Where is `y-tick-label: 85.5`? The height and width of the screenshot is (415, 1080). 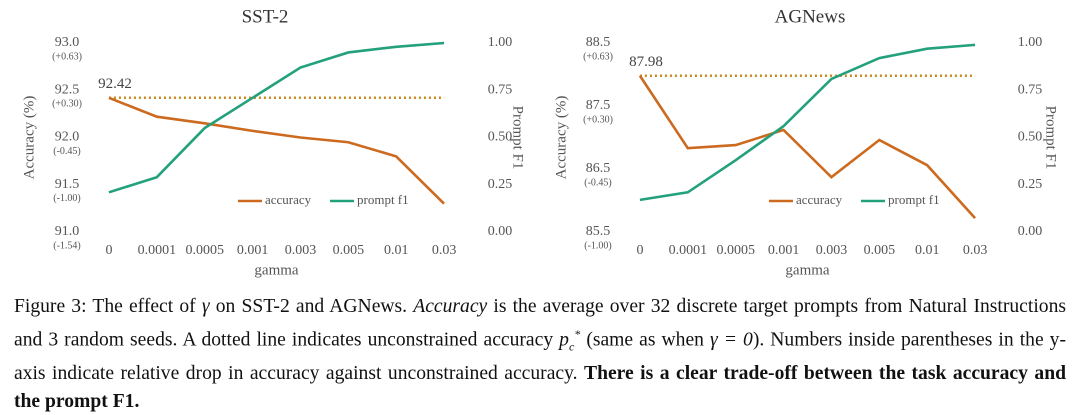 y-tick-label: 85.5 is located at coordinates (598, 231).